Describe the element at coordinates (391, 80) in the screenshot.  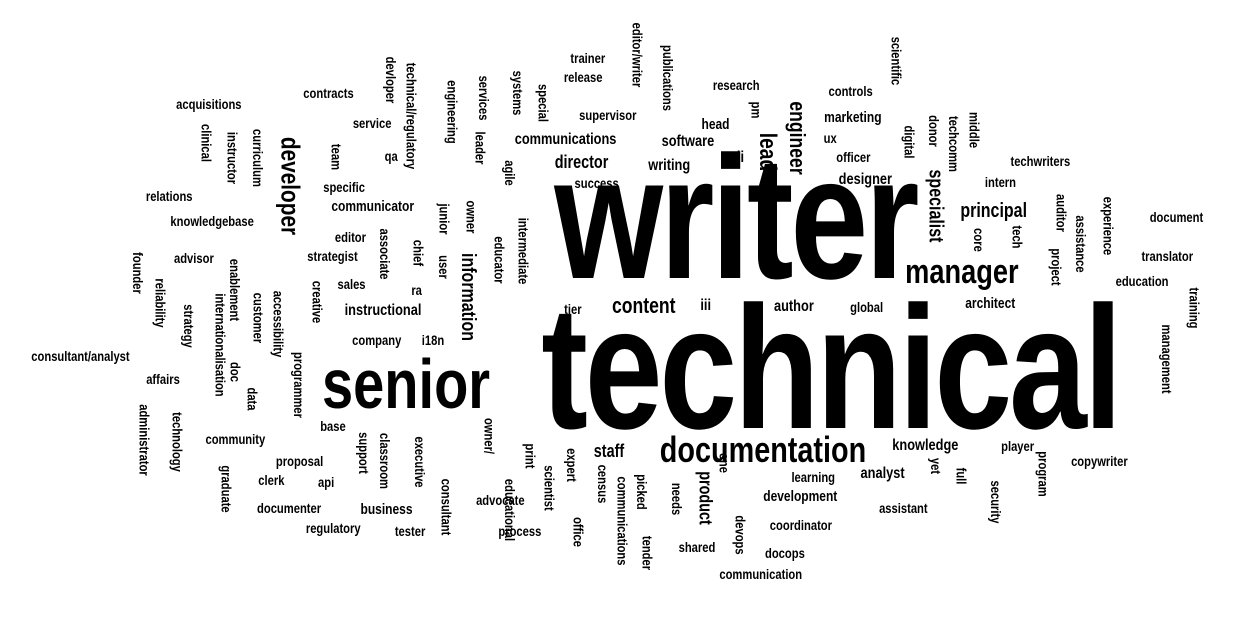
I see `cloud-word: devloper` at that location.